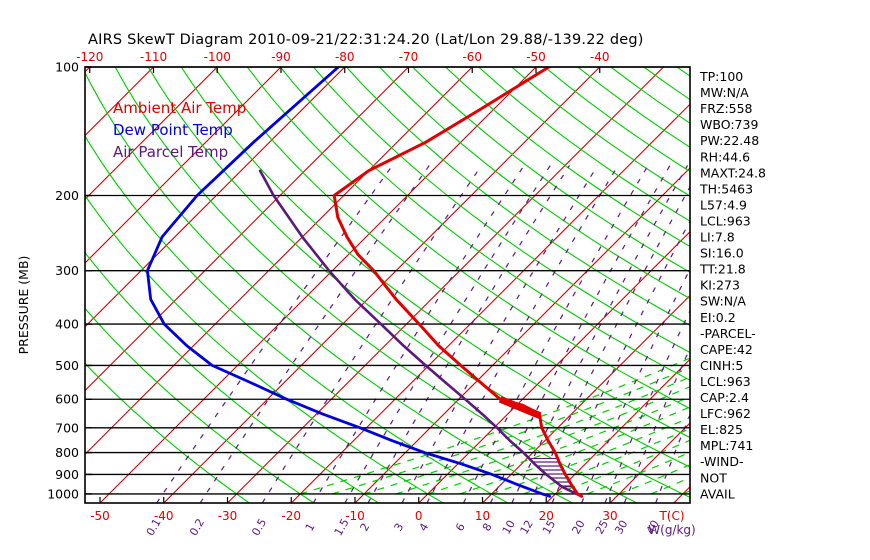 The height and width of the screenshot is (560, 870). What do you see at coordinates (721, 76) in the screenshot?
I see `panel-row-tp: TP:100` at bounding box center [721, 76].